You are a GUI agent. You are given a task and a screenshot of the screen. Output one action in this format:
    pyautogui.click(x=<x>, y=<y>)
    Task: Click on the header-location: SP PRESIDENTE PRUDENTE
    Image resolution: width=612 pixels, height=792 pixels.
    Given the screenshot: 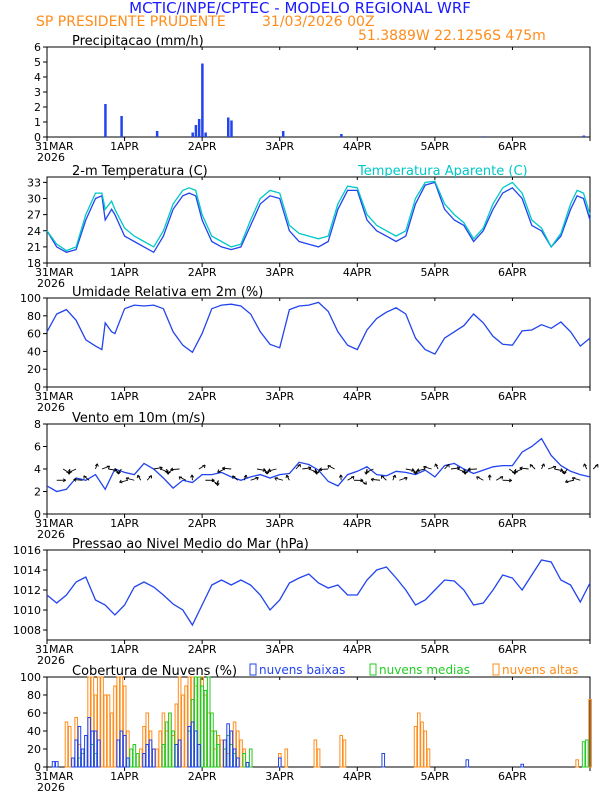 What is the action you would take?
    pyautogui.click(x=131, y=22)
    